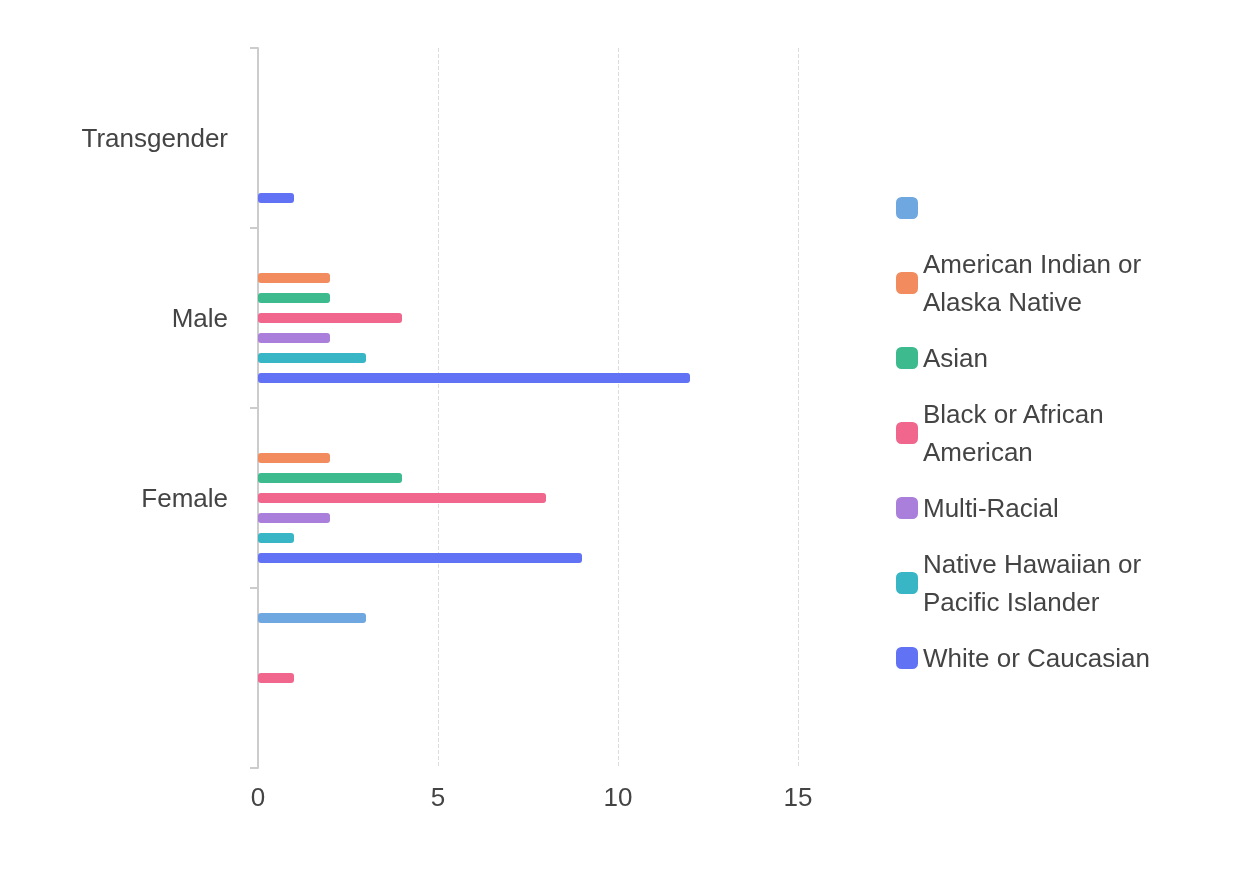 Image resolution: width=1234 pixels, height=874 pixels. Describe the element at coordinates (199, 318) in the screenshot. I see `y-tick-label: Male` at that location.